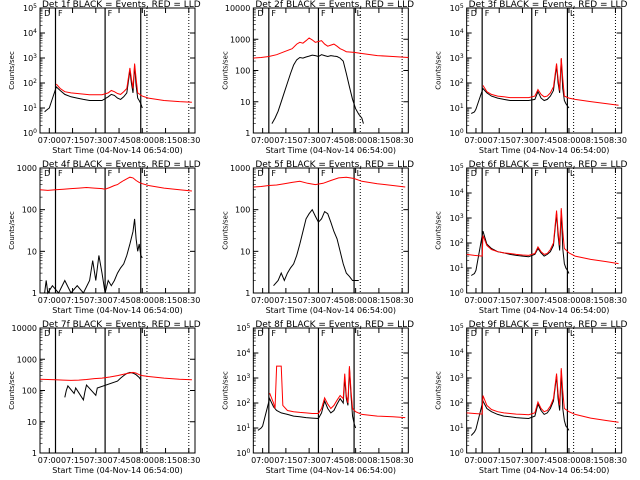 This screenshot has height=480, width=640. What do you see at coordinates (334, 325) in the screenshot?
I see `chart-title: Det 8f BLACK = Events, RED = LLD` at bounding box center [334, 325].